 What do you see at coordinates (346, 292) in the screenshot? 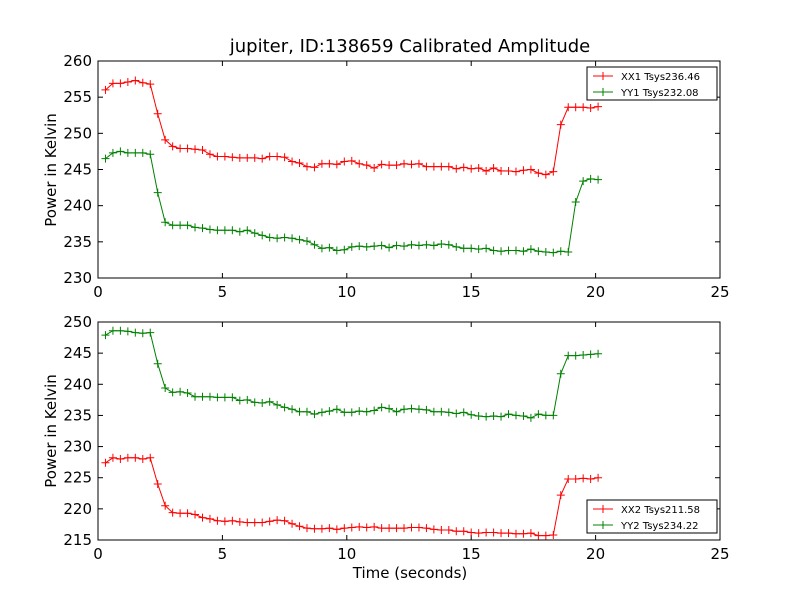
I see `x-tick-label: 10` at bounding box center [346, 292].